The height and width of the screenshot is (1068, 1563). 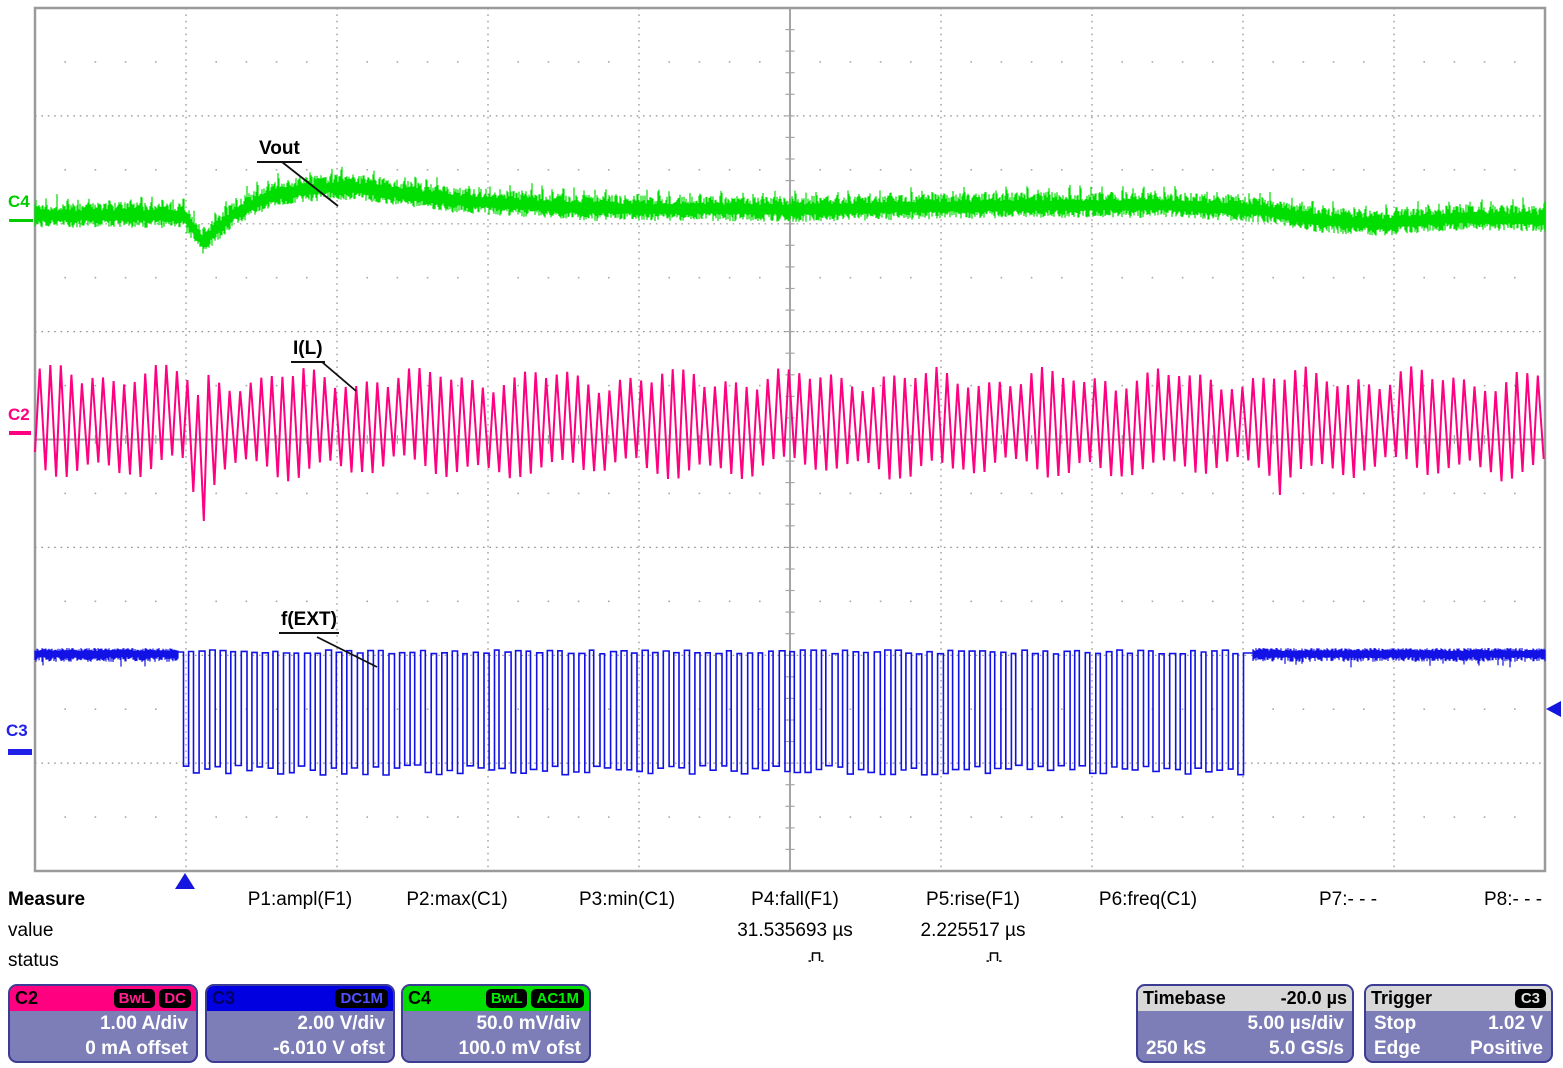 I want to click on channel-zero-dash-c3, so click(x=20, y=752).